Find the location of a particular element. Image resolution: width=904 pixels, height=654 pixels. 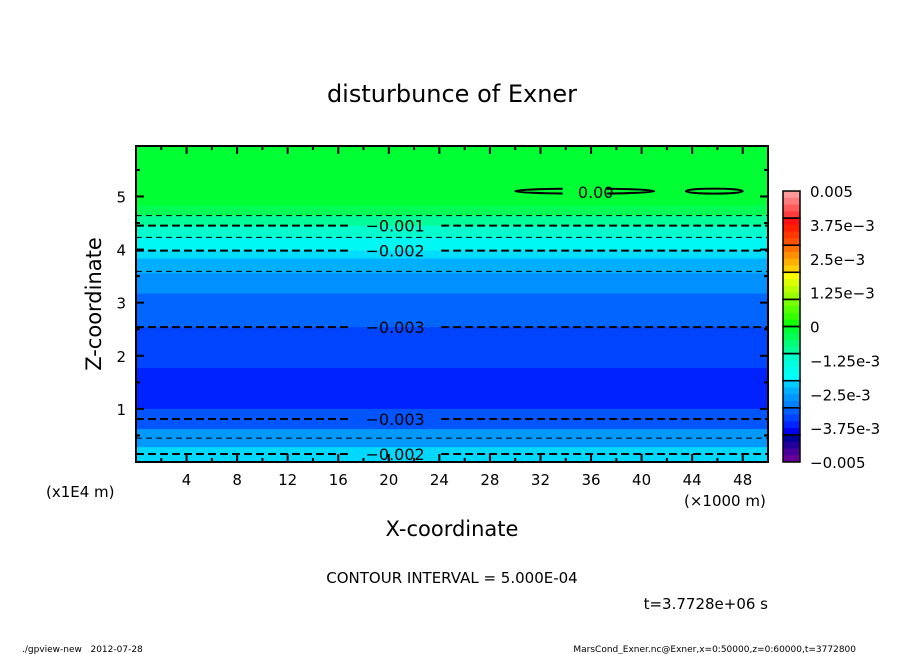

x-axis-label: X-coordinate is located at coordinates (452, 529).